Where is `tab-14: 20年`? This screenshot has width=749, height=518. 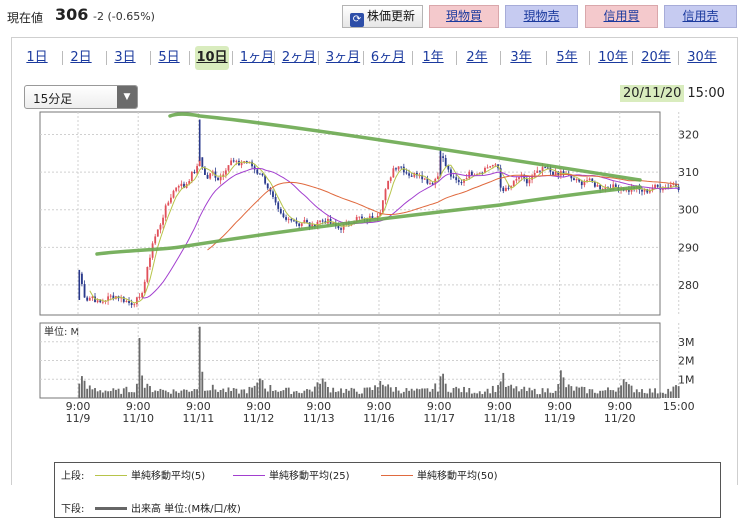
tab-14: 20年 is located at coordinates (656, 57).